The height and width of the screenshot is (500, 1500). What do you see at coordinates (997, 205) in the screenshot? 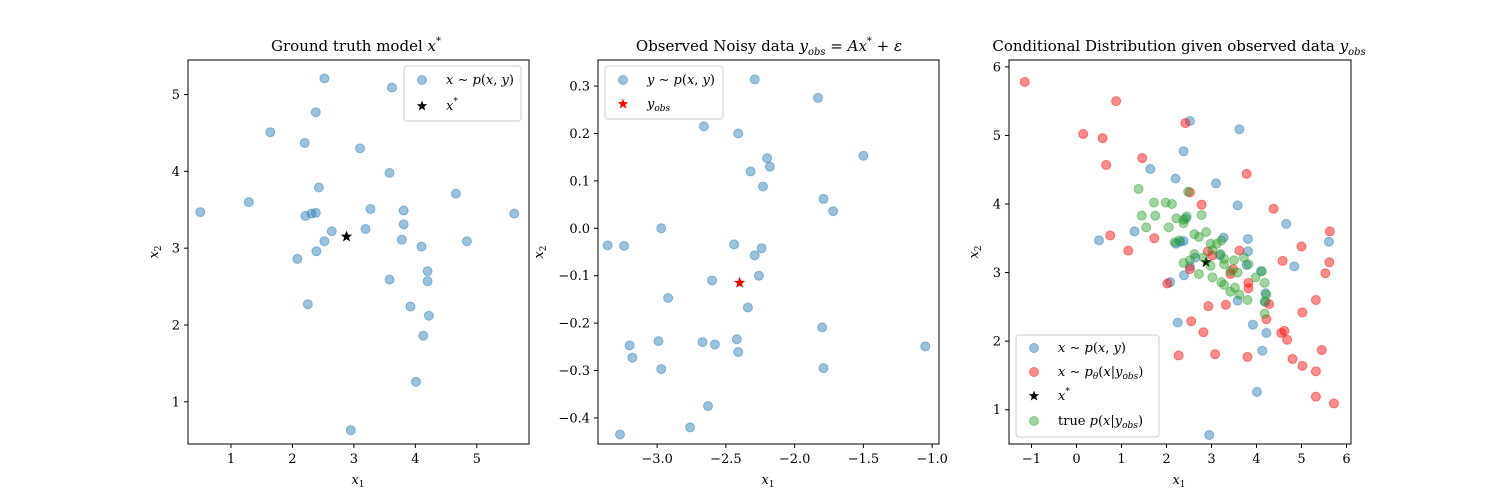
I see `y-tick-label: 4` at bounding box center [997, 205].